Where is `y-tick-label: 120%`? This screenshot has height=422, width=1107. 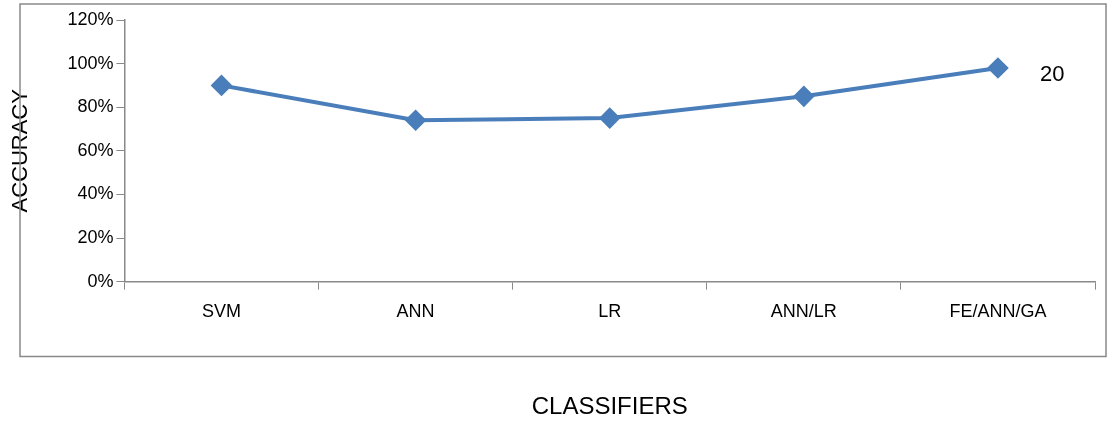 y-tick-label: 120% is located at coordinates (90, 18).